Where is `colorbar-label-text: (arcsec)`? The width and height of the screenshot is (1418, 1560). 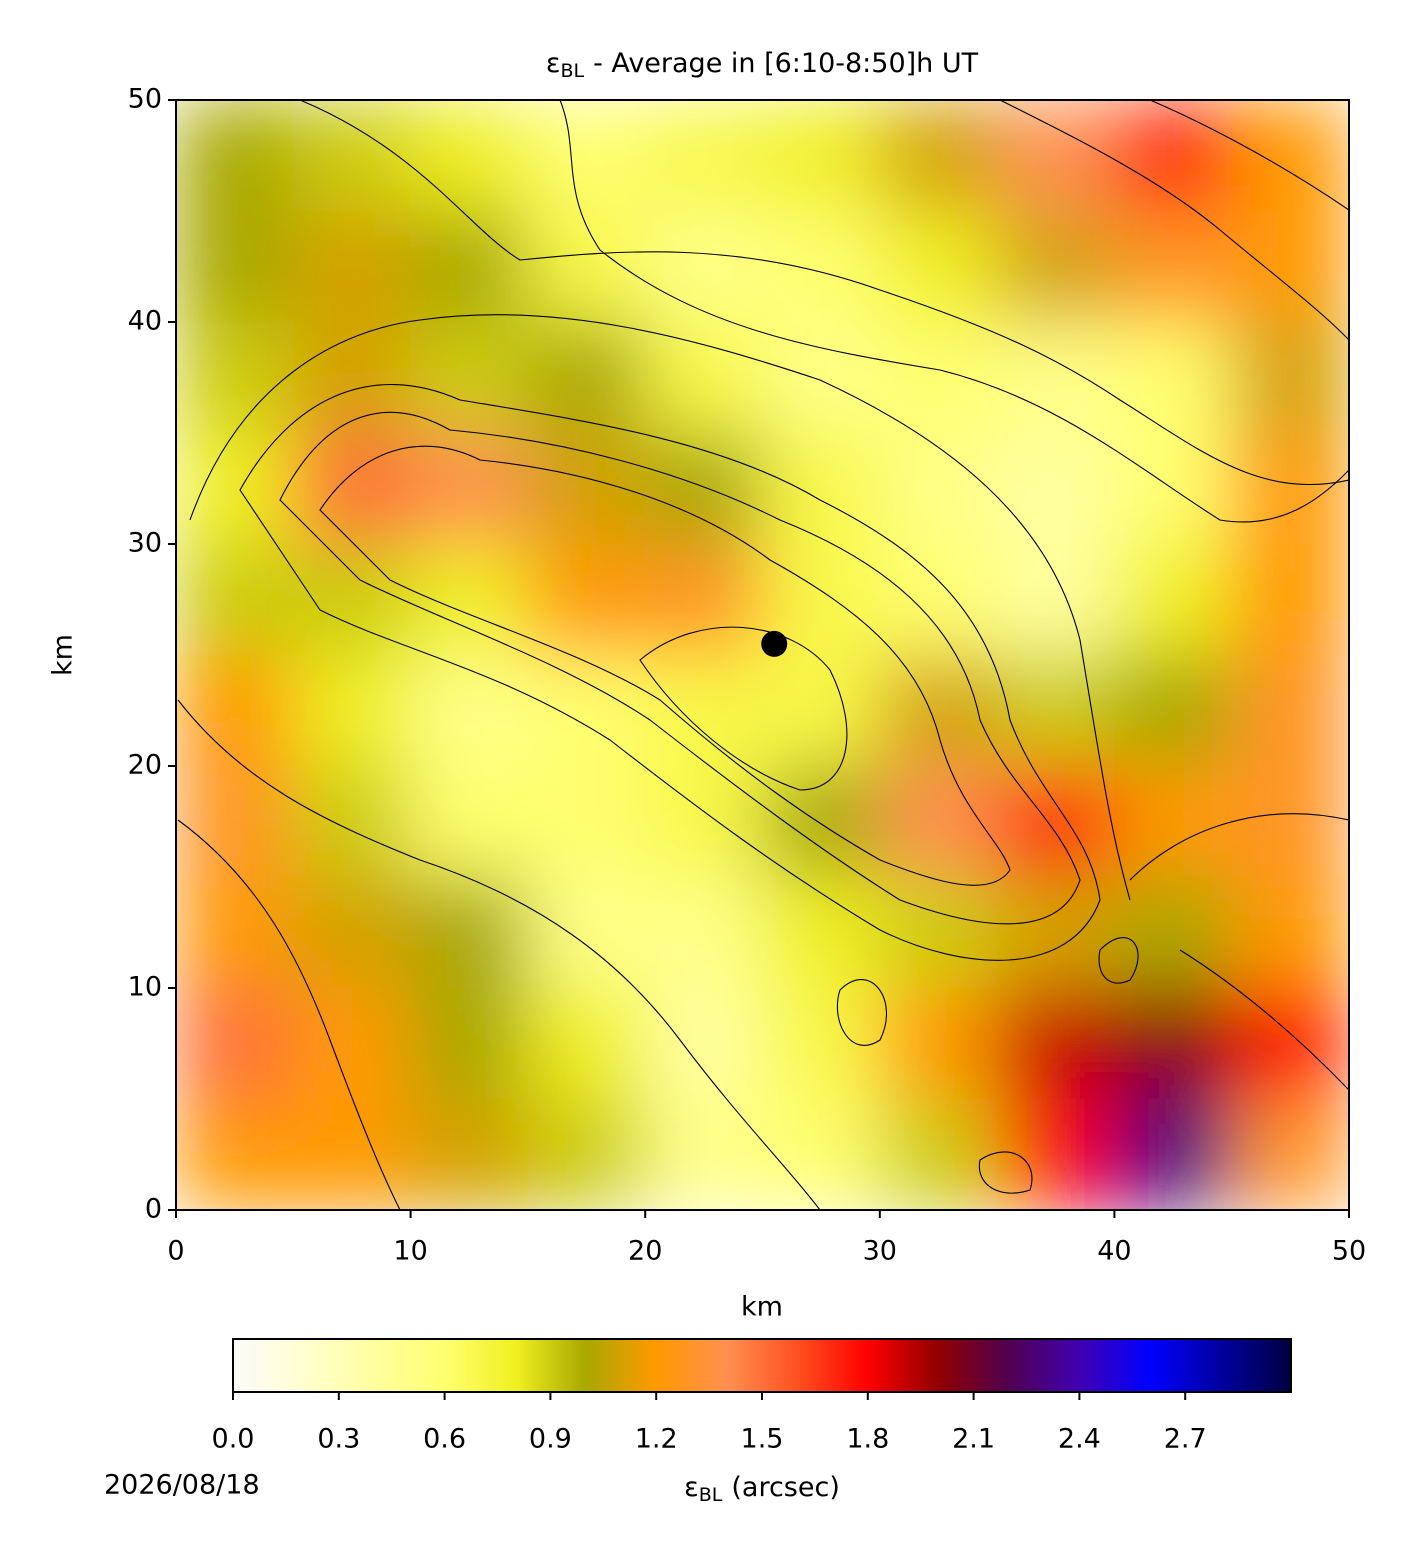 colorbar-label-text: (arcsec) is located at coordinates (785, 1487).